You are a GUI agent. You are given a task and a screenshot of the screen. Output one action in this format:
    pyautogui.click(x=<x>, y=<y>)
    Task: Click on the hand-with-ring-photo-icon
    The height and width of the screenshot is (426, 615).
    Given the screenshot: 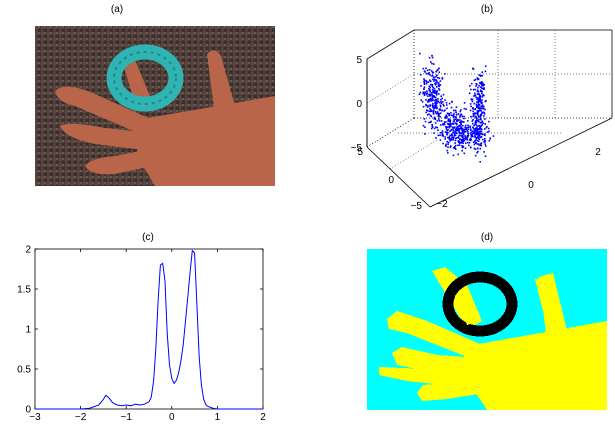 What is the action you would take?
    pyautogui.click(x=155, y=106)
    